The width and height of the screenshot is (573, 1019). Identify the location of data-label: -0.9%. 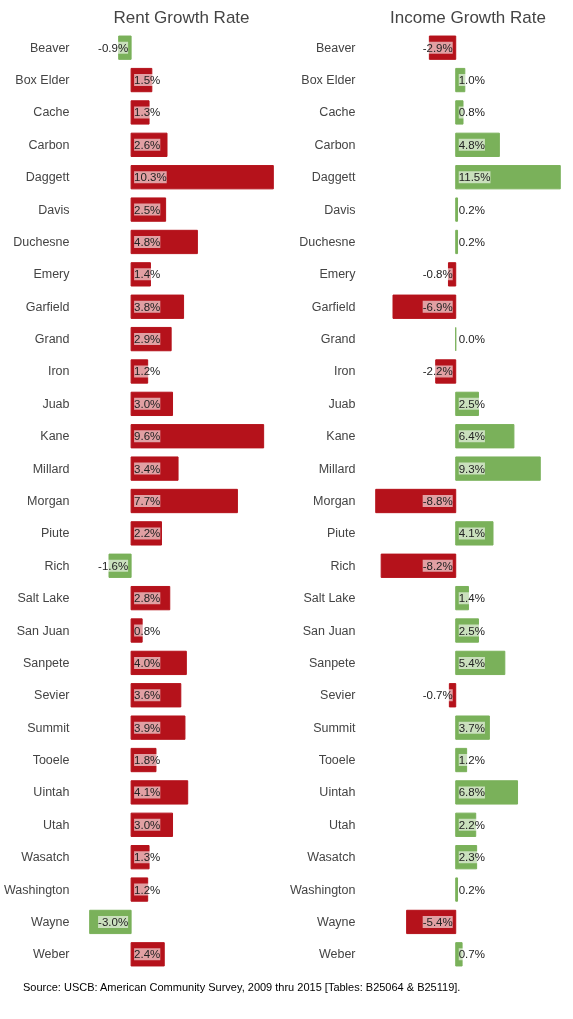
(113, 47).